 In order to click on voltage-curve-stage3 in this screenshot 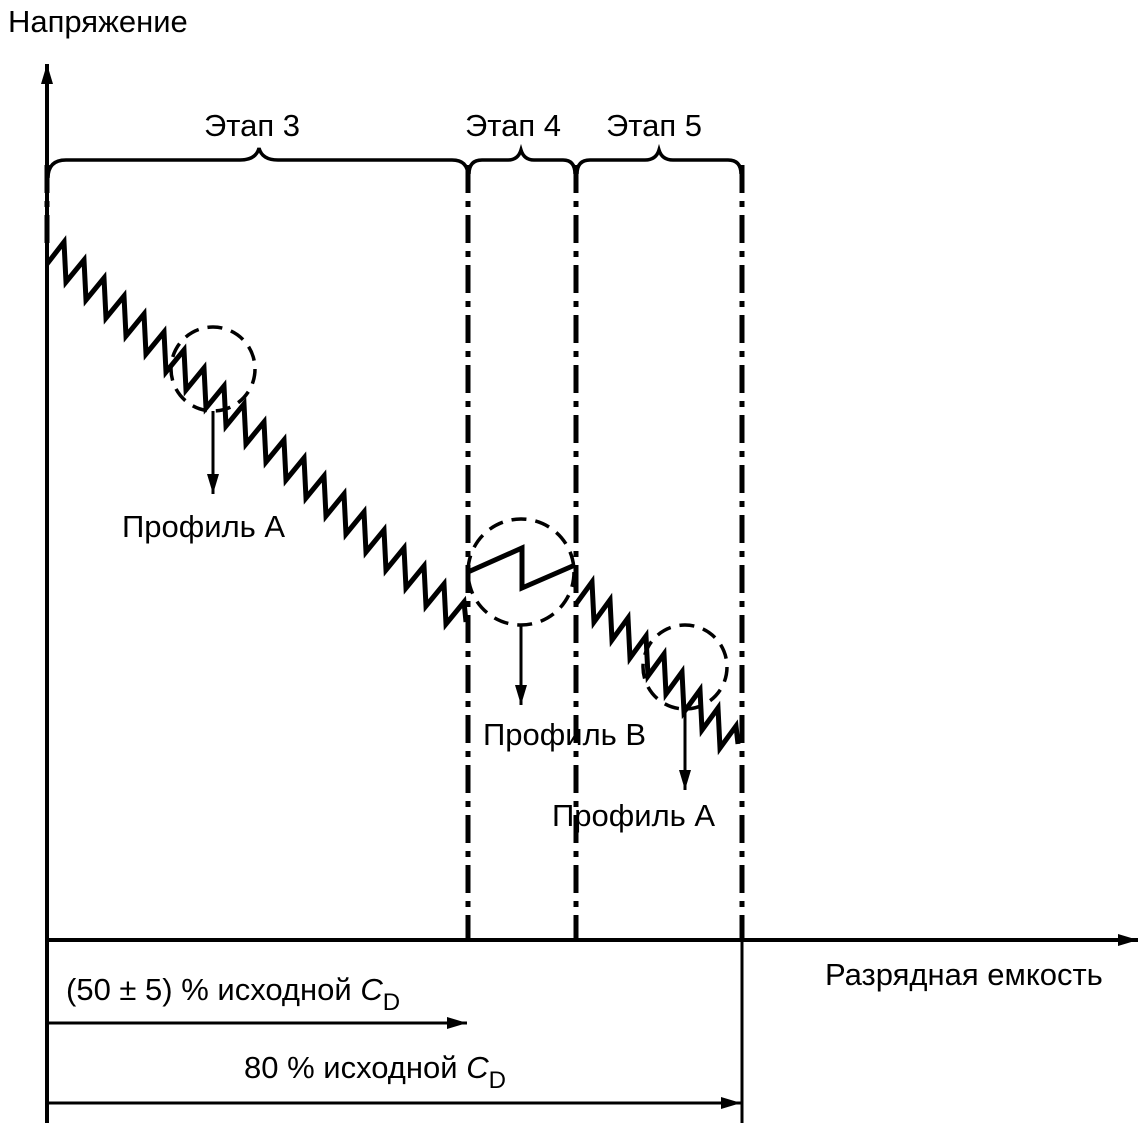, I will do `click(257, 433)`.